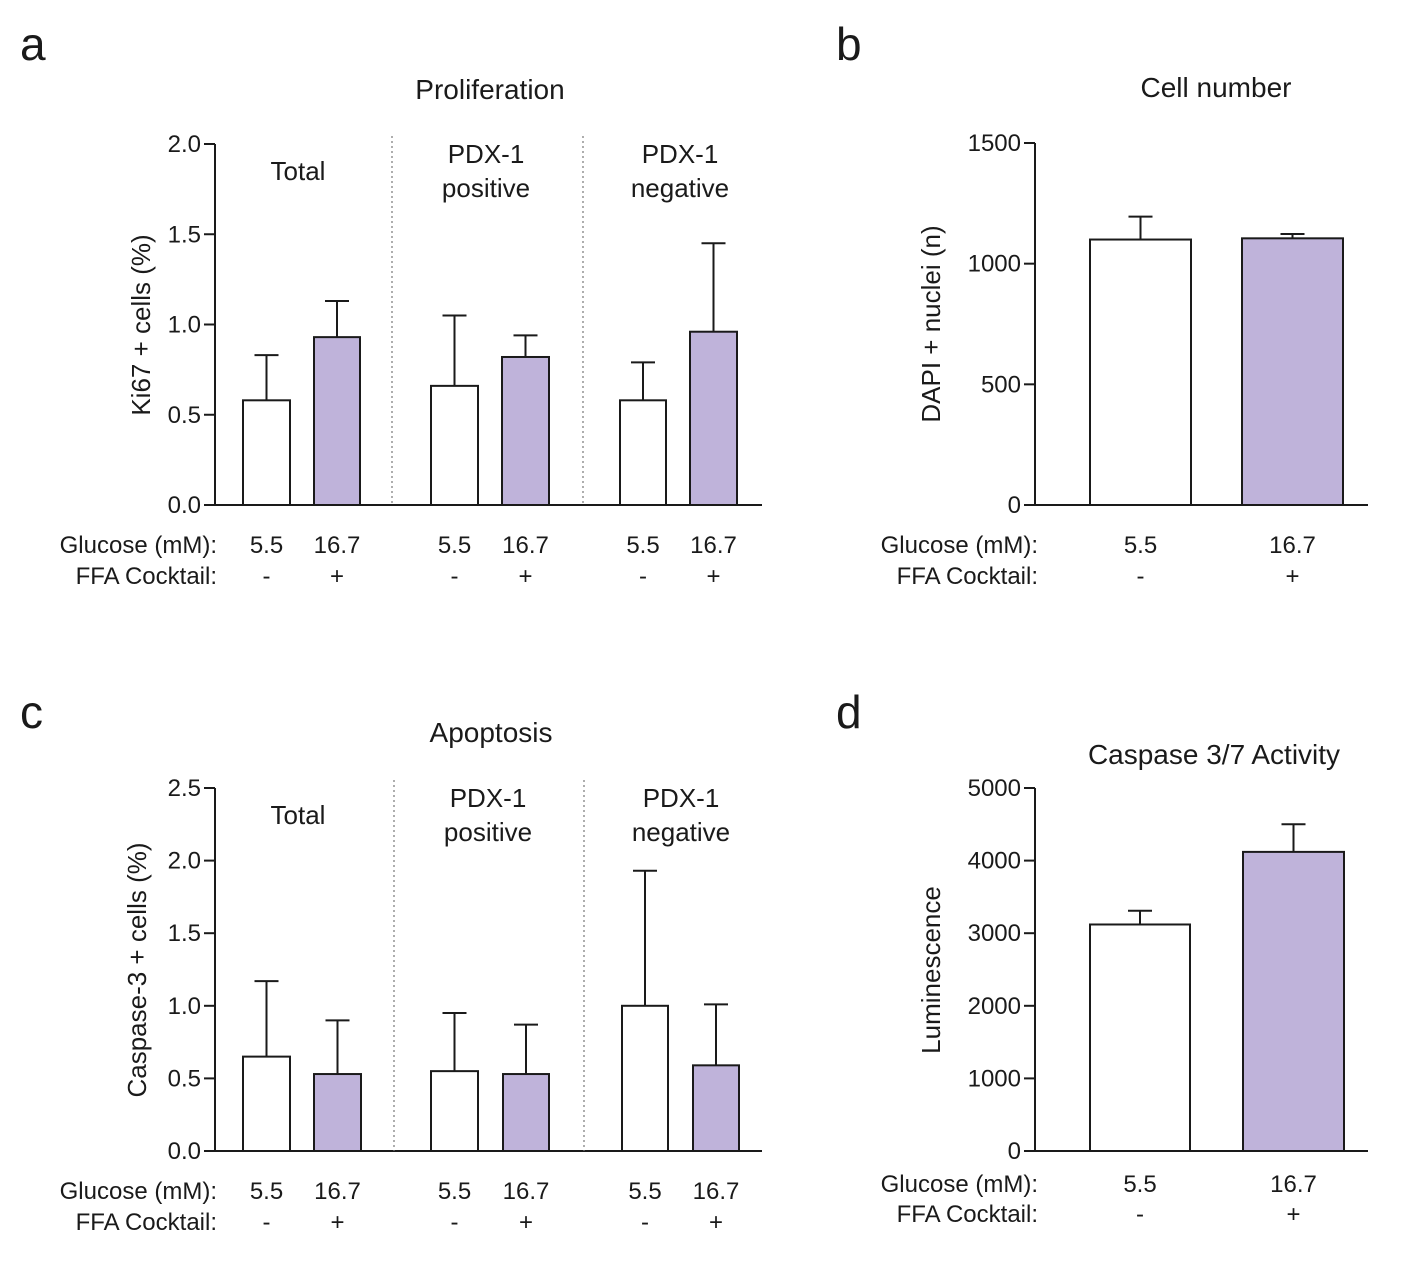 The width and height of the screenshot is (1418, 1262). What do you see at coordinates (137, 969) in the screenshot?
I see `y-axis-label: Caspase-3 + cells (%)` at bounding box center [137, 969].